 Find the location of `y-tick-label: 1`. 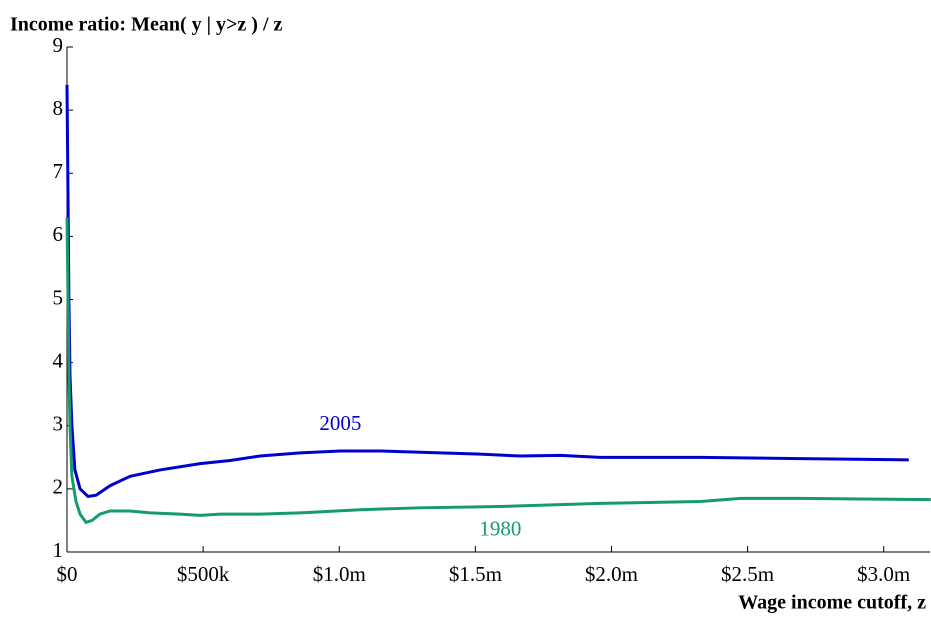

y-tick-label: 1 is located at coordinates (58, 550).